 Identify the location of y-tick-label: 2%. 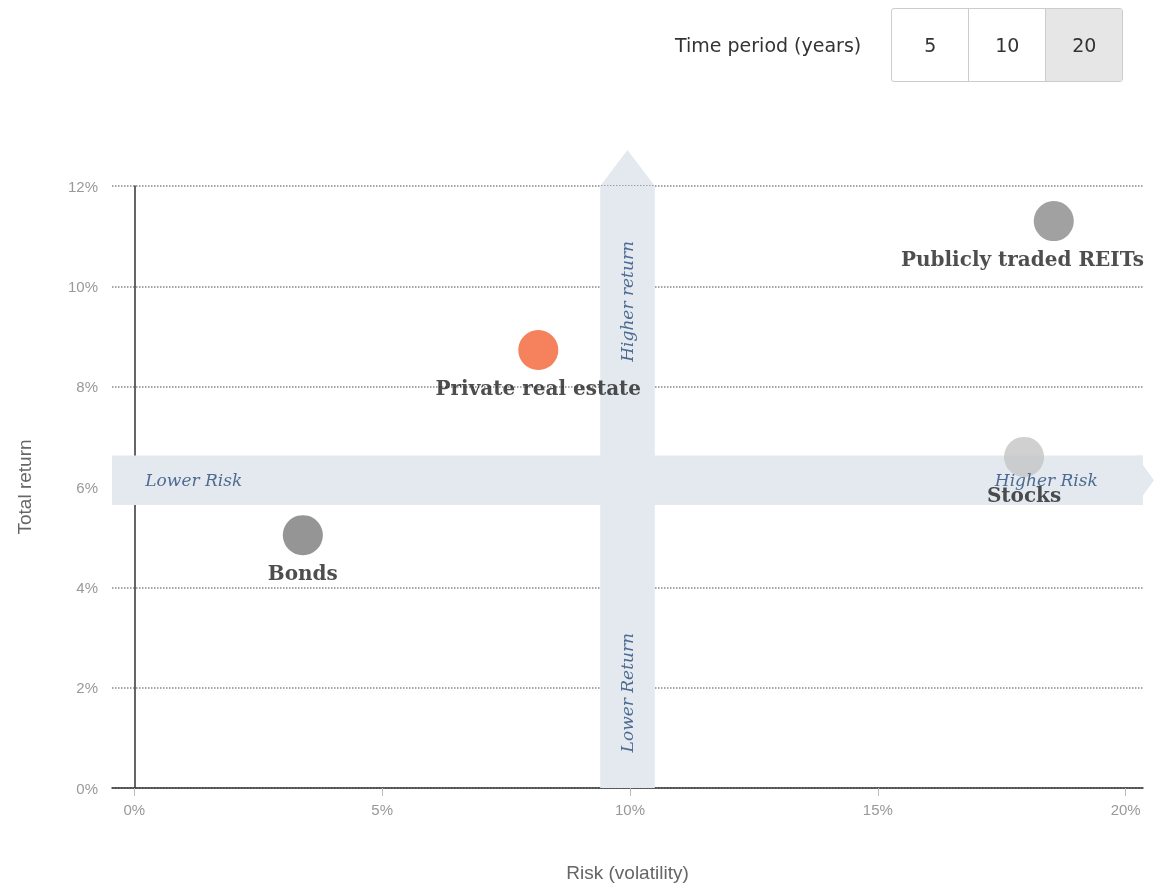
(87, 688).